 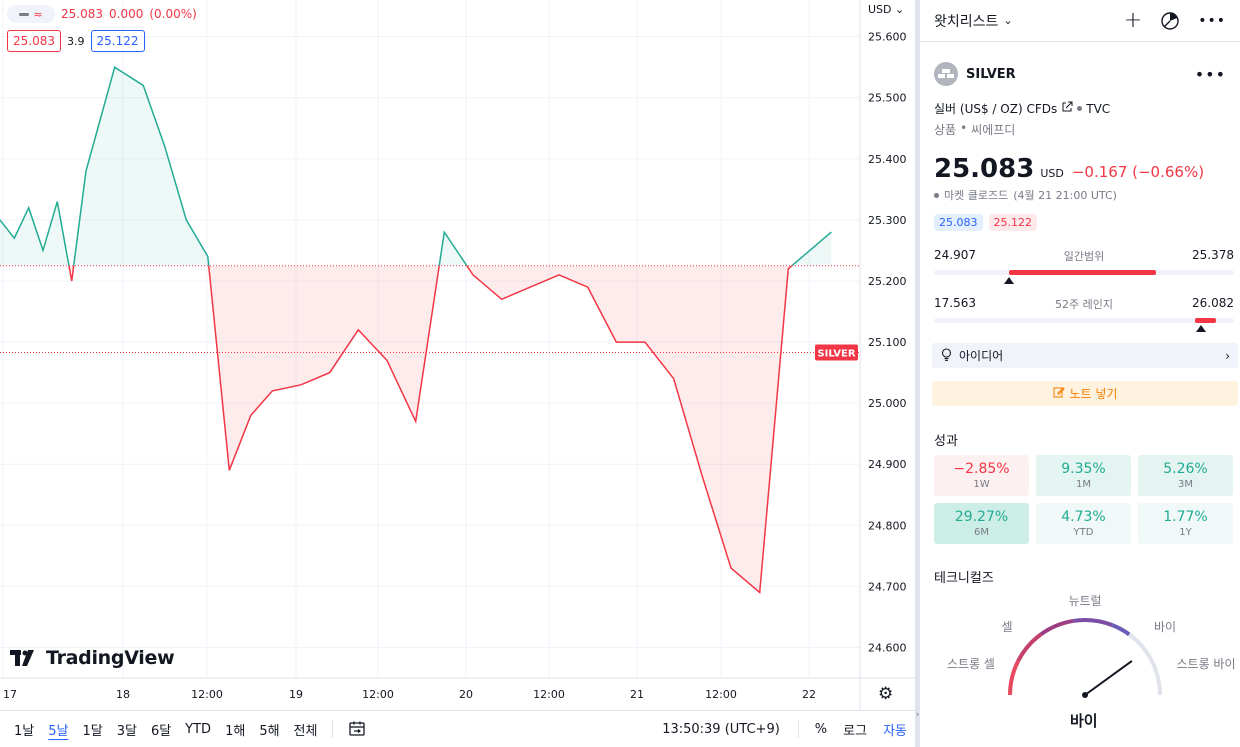 What do you see at coordinates (981, 356) in the screenshot?
I see `ideas-label: 아이디어` at bounding box center [981, 356].